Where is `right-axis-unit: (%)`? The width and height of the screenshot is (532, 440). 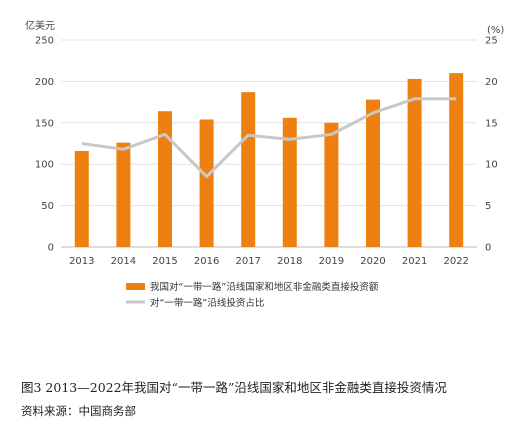
right-axis-unit: (%) is located at coordinates (495, 30).